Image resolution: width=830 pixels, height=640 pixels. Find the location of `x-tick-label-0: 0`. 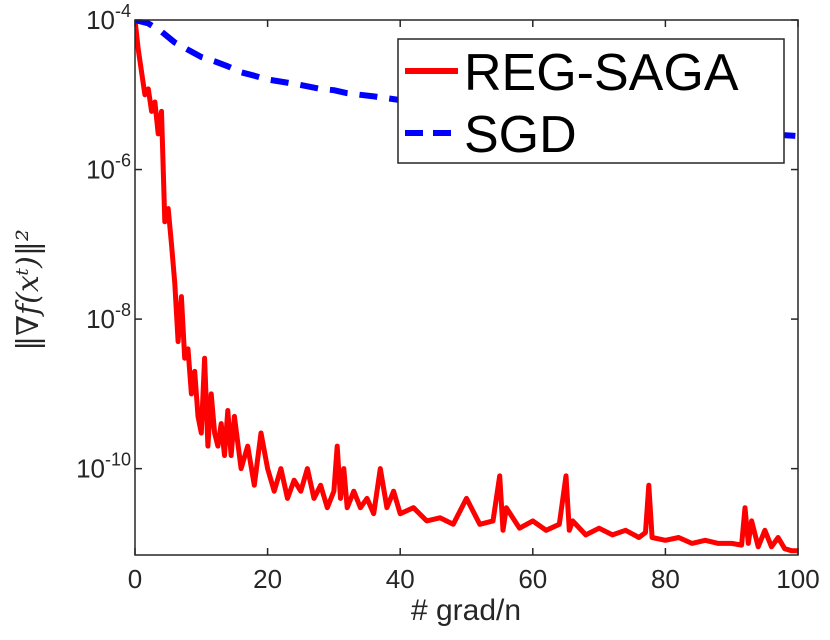

x-tick-label-0: 0 is located at coordinates (135, 579).